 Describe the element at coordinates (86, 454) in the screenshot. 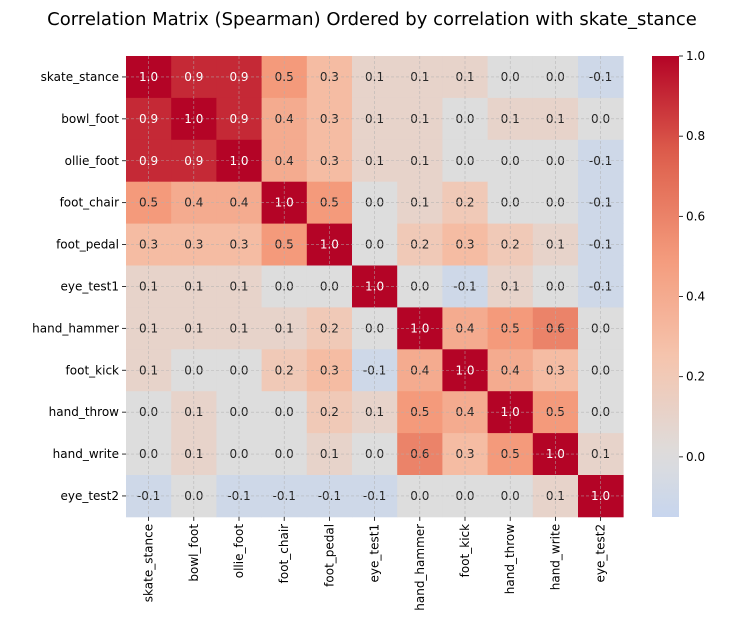

I see `y-tick-label: hand_write` at that location.